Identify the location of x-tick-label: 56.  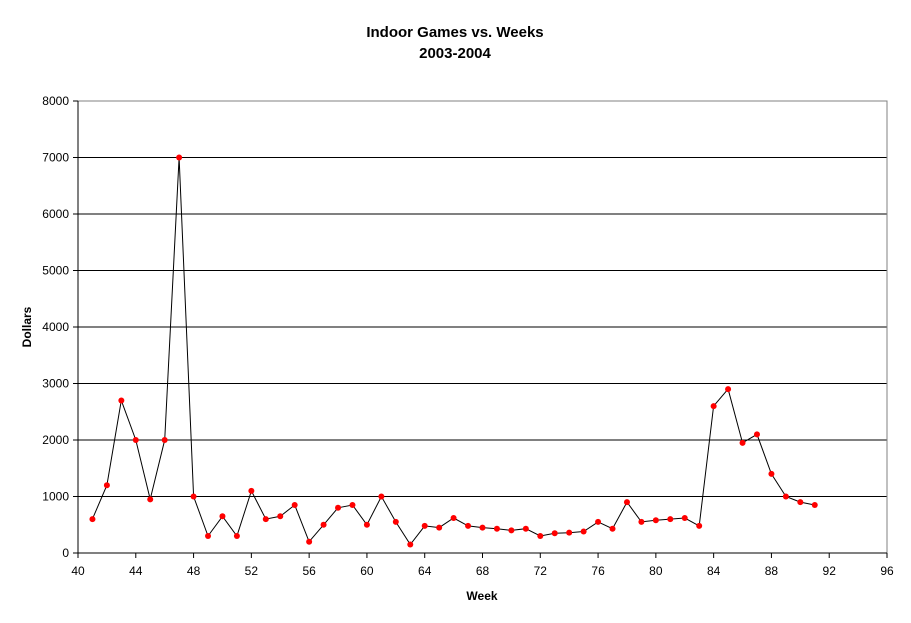
(309, 571).